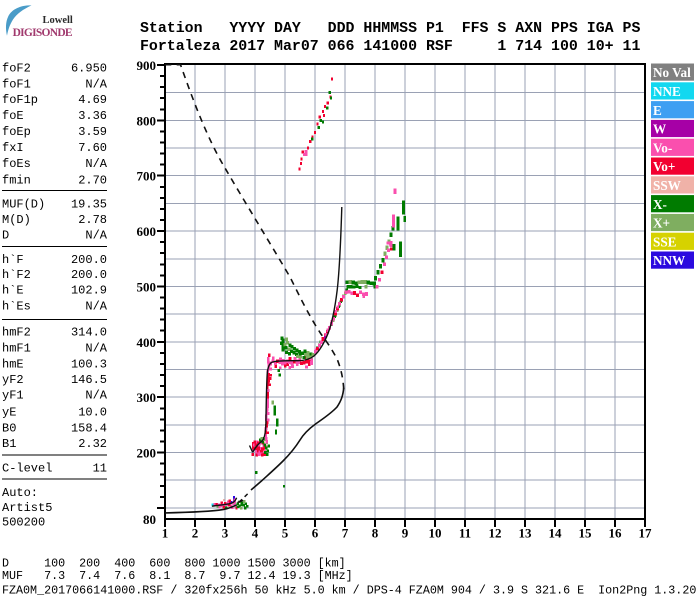 The height and width of the screenshot is (600, 700). I want to click on svg-text: 5, so click(285, 533).